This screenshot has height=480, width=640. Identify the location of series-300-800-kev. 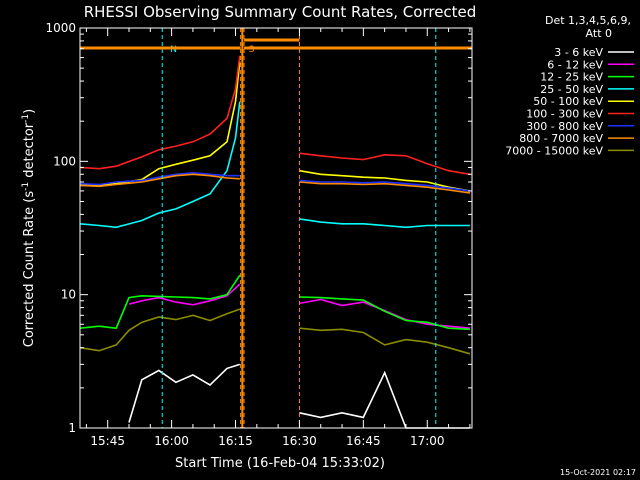
(275, 181).